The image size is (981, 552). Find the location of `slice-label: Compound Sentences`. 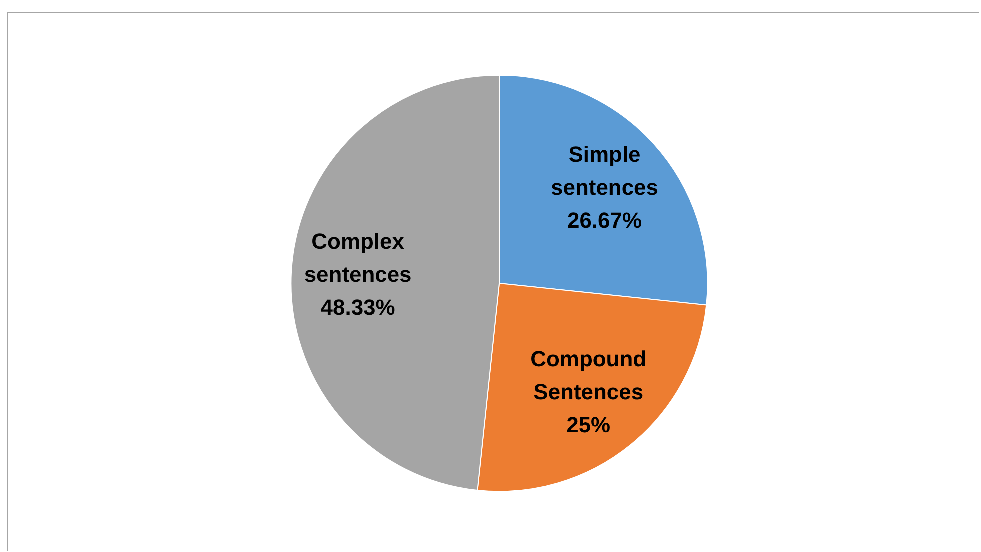

slice-label: Compound Sentences is located at coordinates (588, 375).